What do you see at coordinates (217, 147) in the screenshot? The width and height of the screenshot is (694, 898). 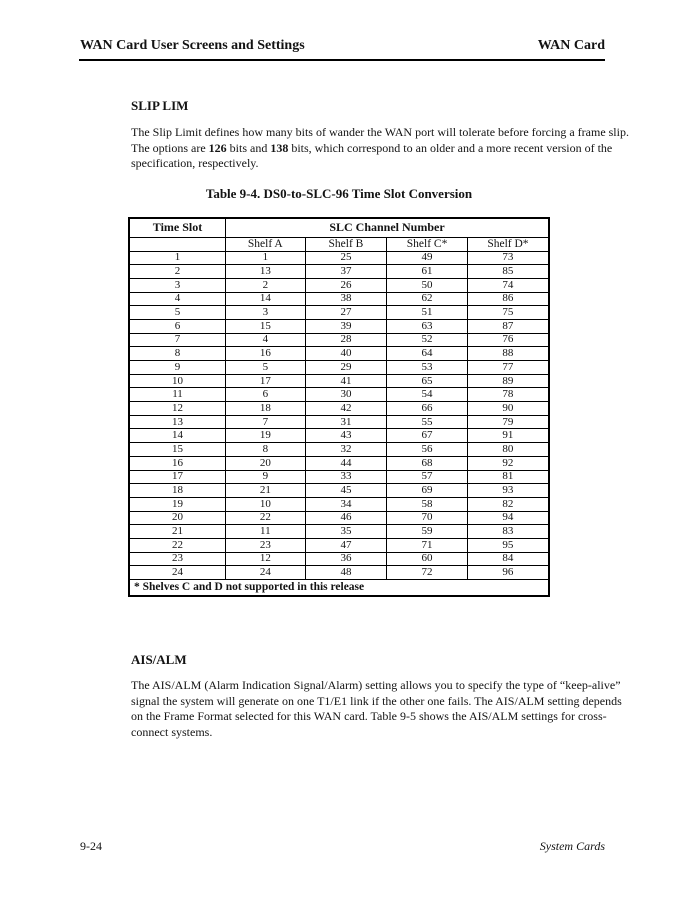 I see `bold-value-126: 126` at bounding box center [217, 147].